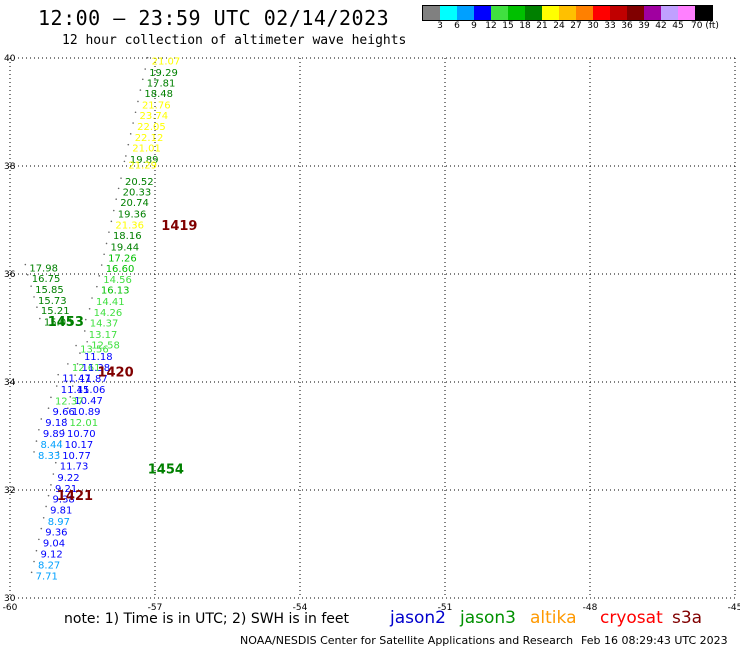  I want to click on wave-height-value: 10.70, so click(81, 434).